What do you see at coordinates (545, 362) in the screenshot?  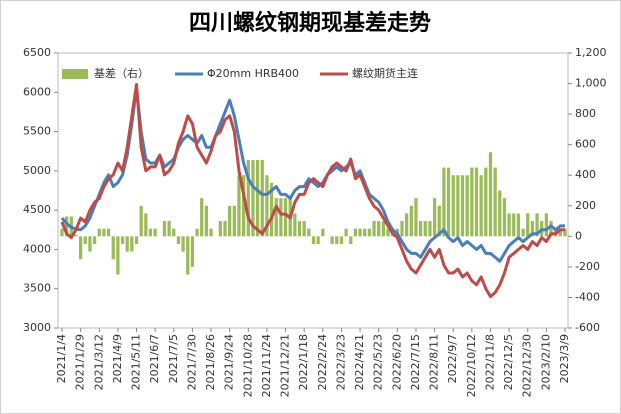 I see `x-tick-label: 2023/2/10` at bounding box center [545, 362].